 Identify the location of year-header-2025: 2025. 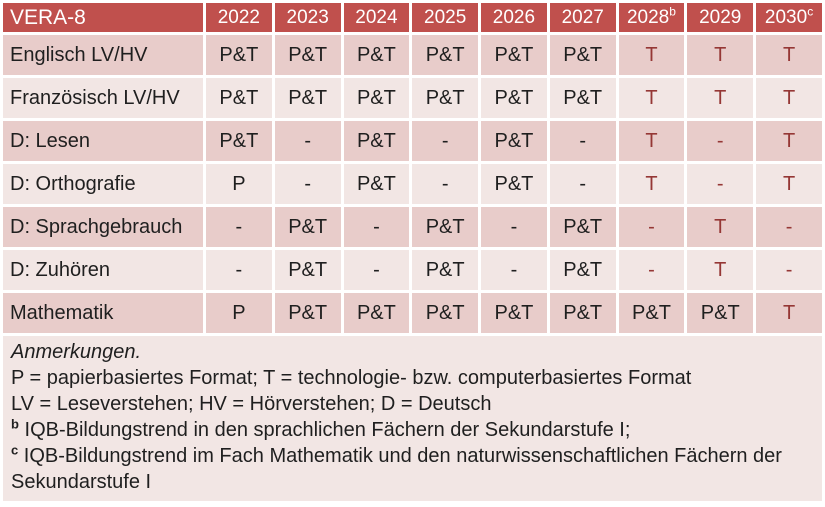
(445, 17).